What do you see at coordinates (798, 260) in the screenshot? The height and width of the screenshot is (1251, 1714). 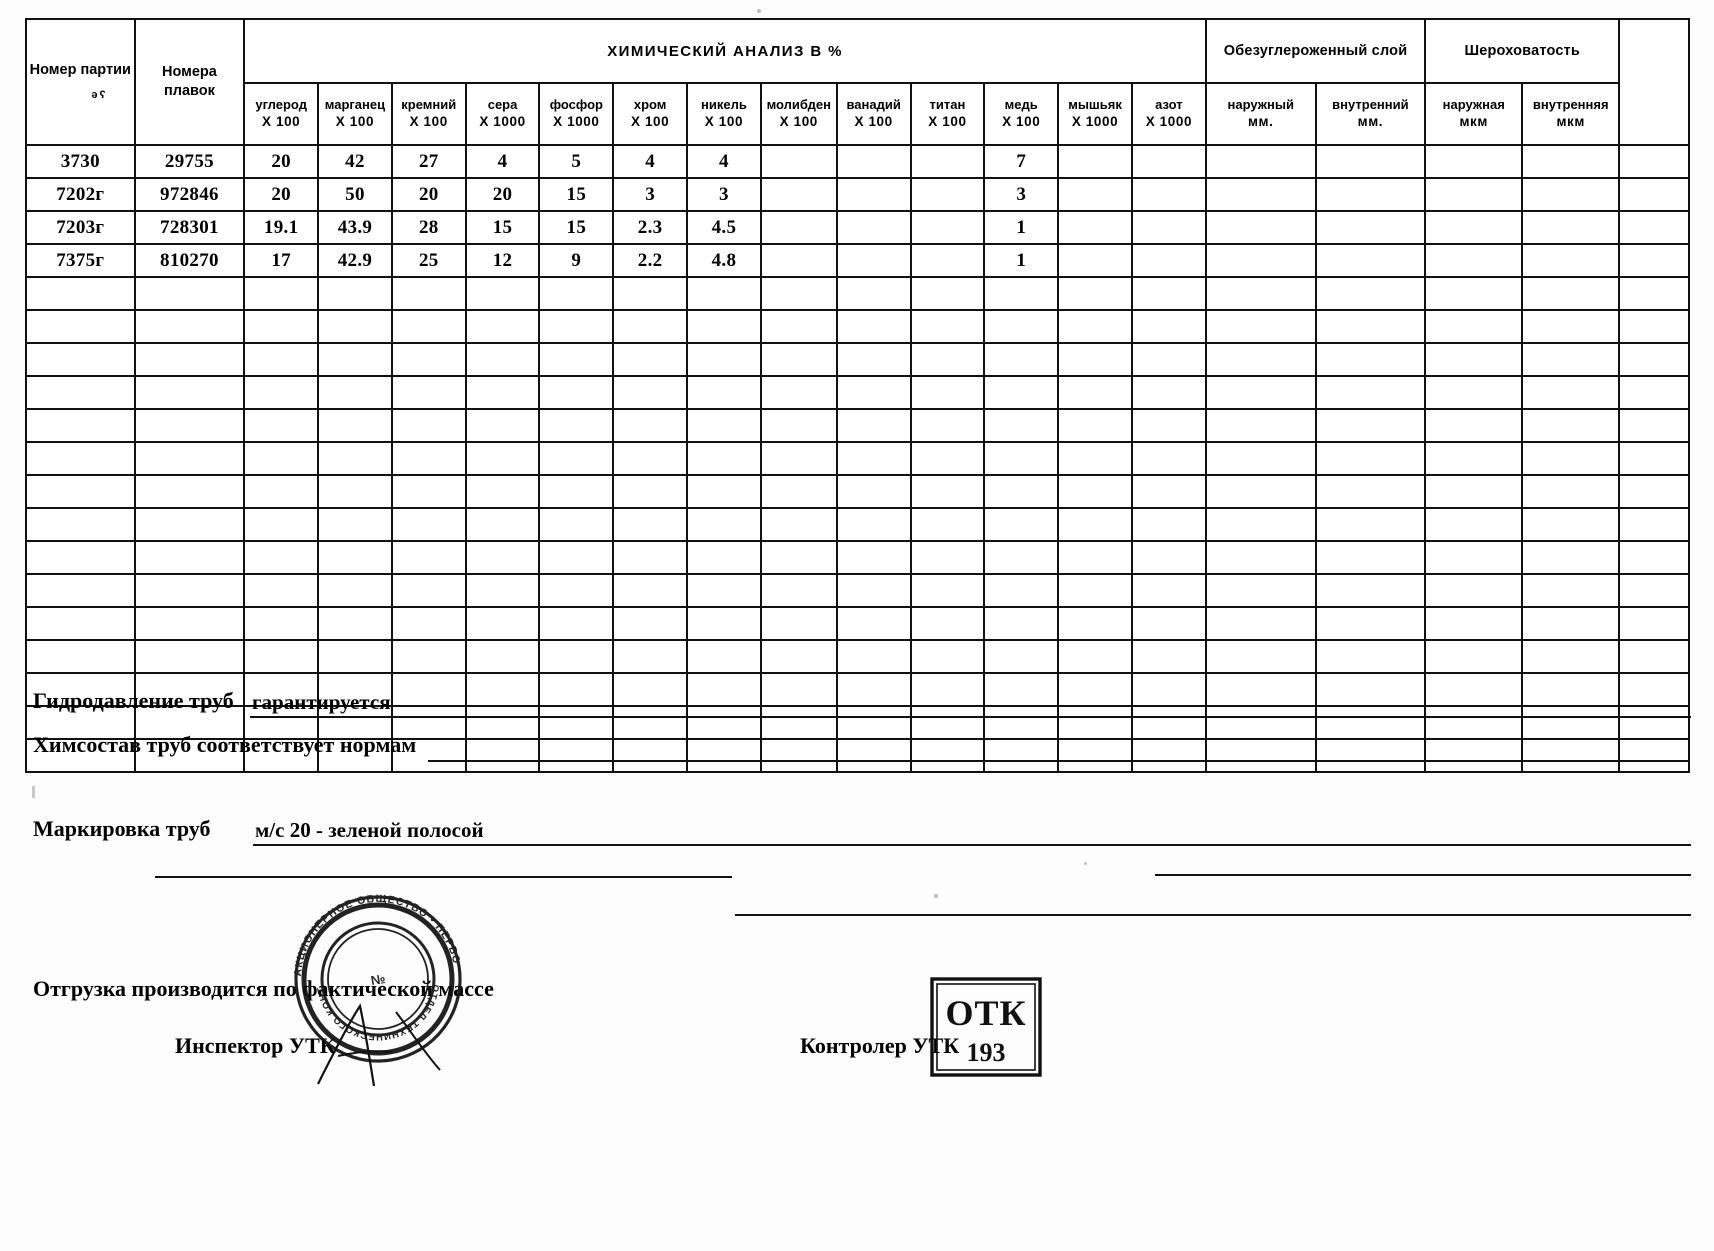 I see `cell-molybdenum` at bounding box center [798, 260].